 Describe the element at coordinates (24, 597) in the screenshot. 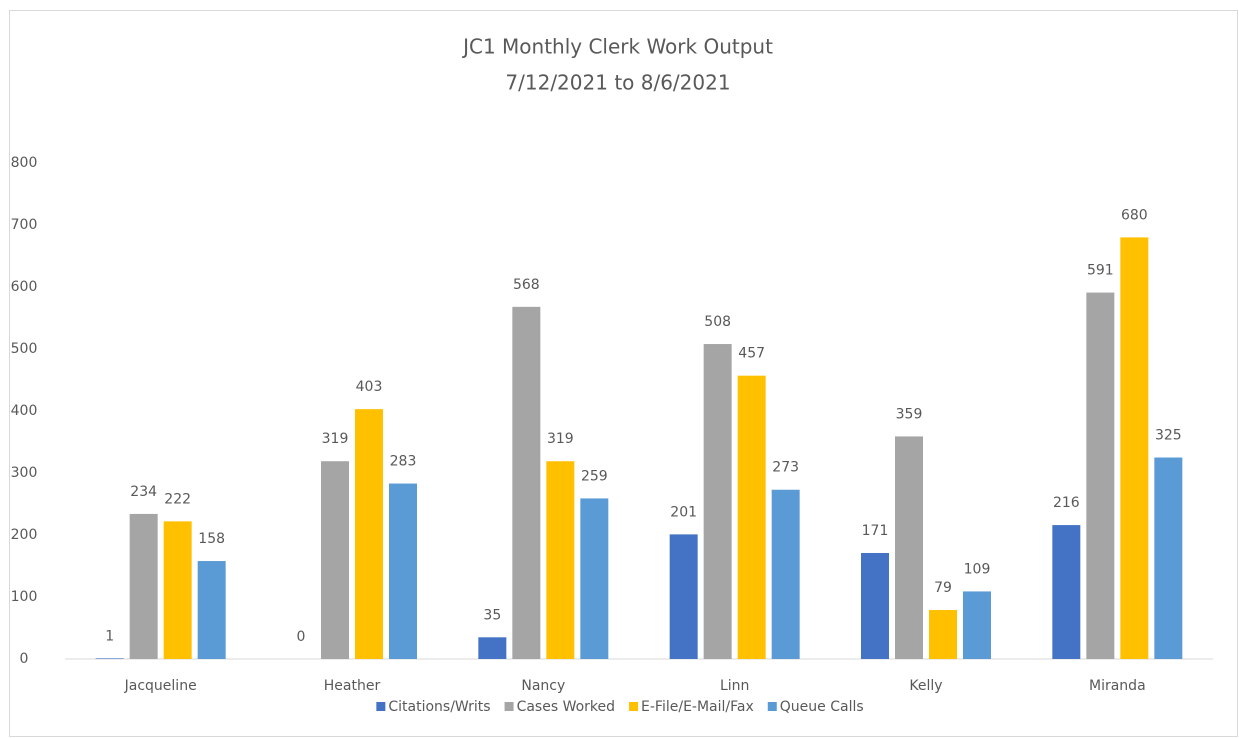

I see `y-tick-label: 100` at that location.